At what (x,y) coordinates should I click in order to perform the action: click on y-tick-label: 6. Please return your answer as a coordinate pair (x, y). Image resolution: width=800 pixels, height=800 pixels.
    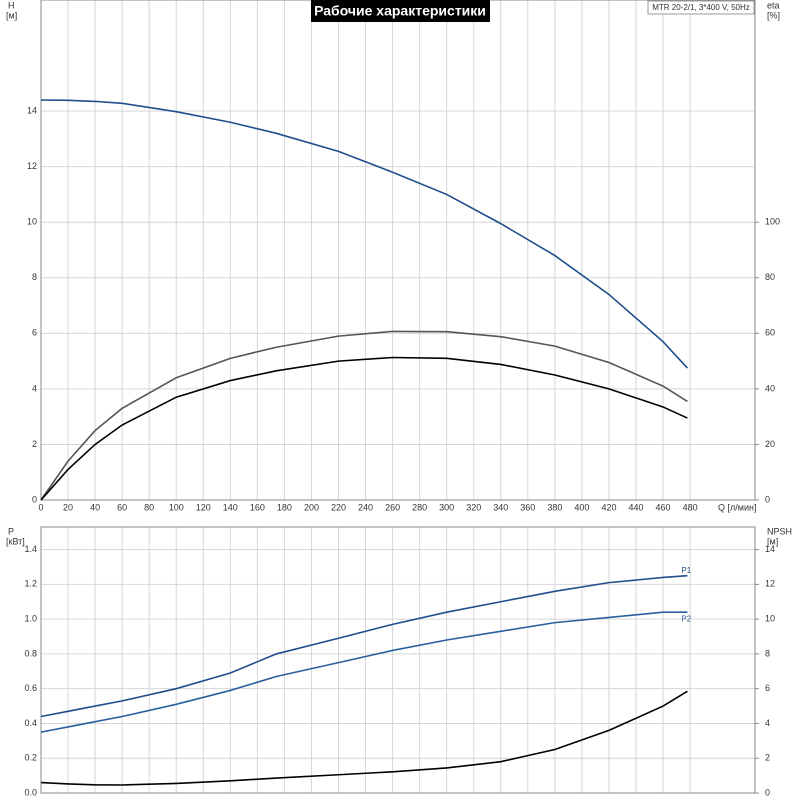
    Looking at the image, I should click on (34, 333).